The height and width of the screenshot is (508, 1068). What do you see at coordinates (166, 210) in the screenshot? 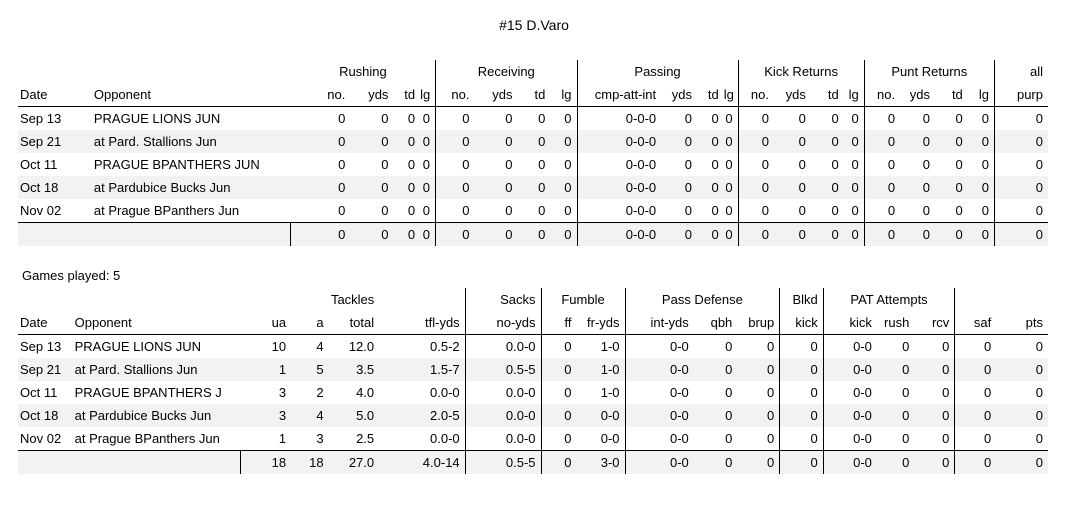
I see `opponent-name: at Prague BPanthers Jun` at bounding box center [166, 210].